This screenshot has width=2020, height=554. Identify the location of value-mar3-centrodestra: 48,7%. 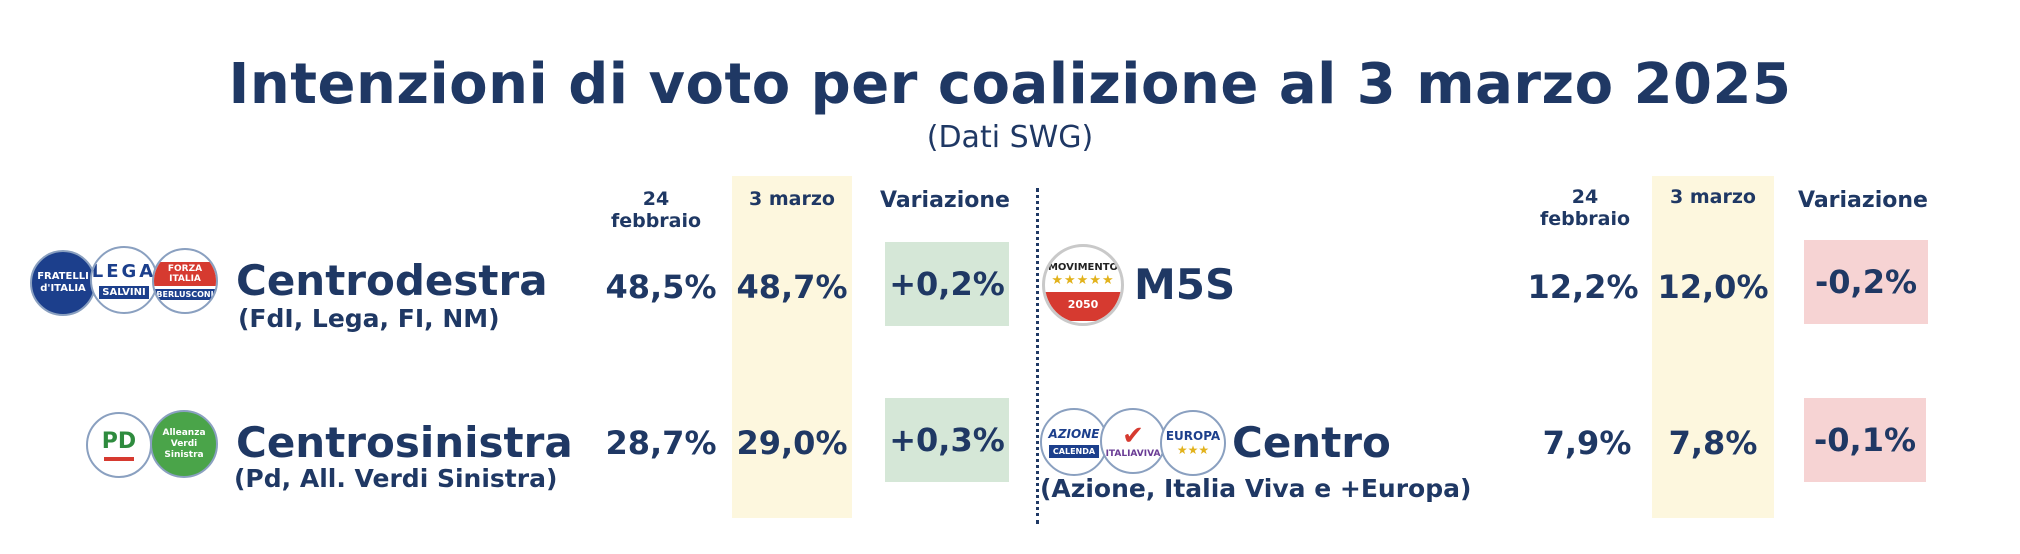
(792, 287).